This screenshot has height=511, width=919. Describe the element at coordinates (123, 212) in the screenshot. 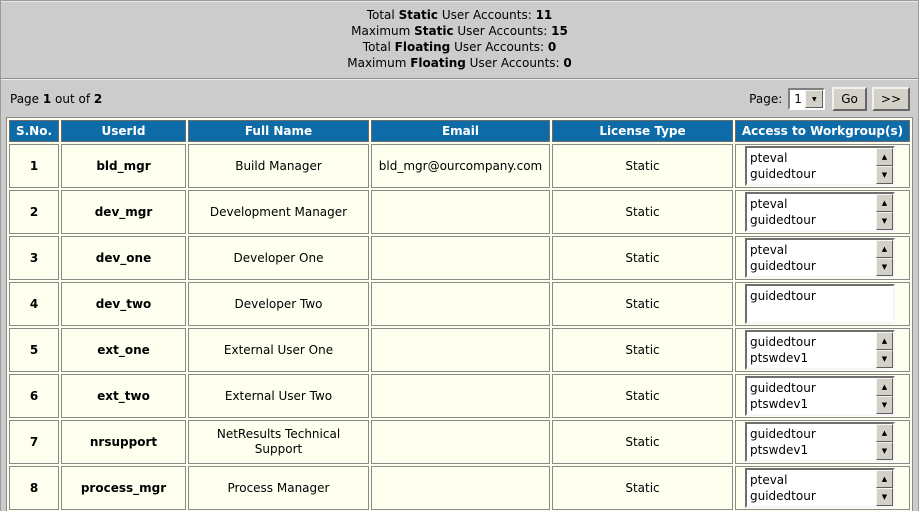

I see `userid-cell: dev_mgr` at that location.